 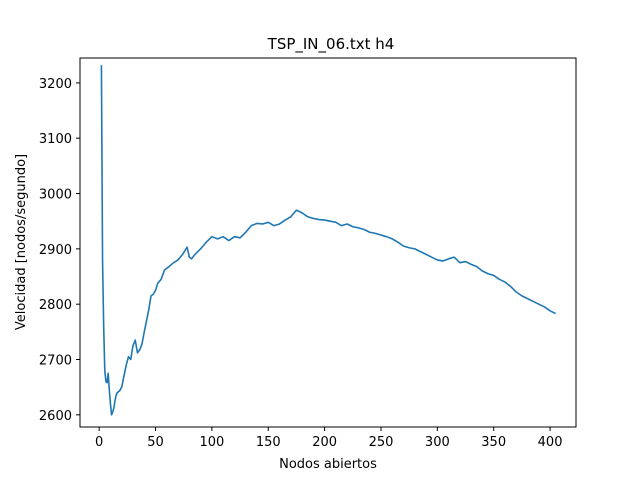 What do you see at coordinates (381, 442) in the screenshot?
I see `x-tick-label: 250` at bounding box center [381, 442].